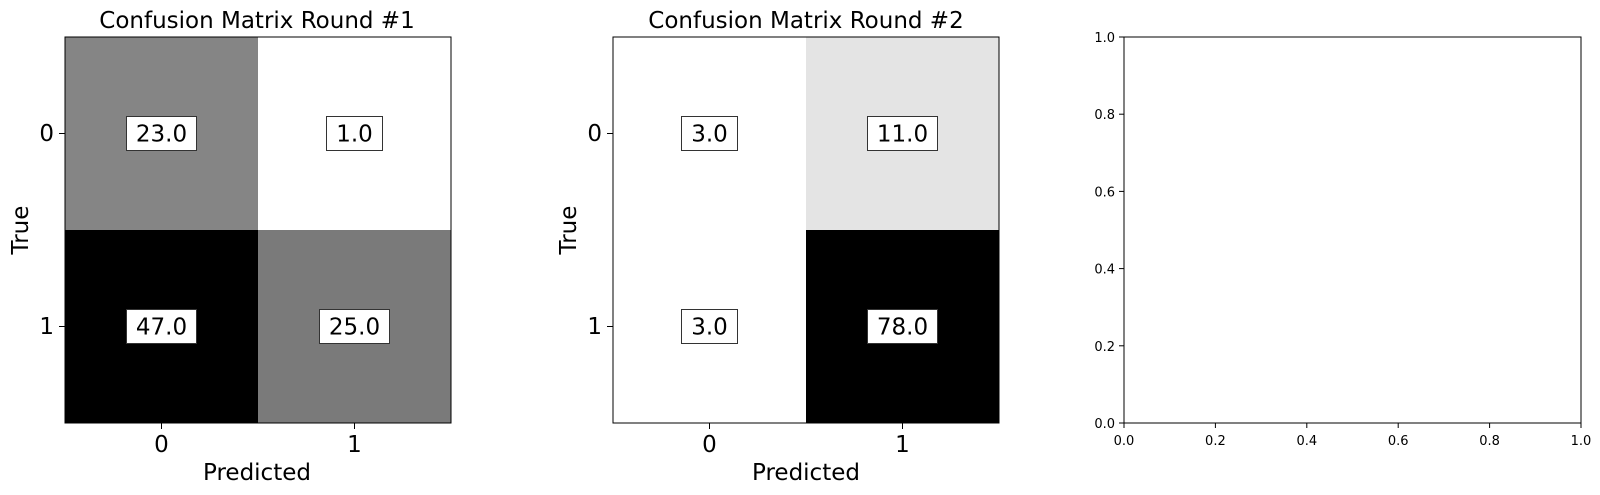 The height and width of the screenshot is (495, 1600). What do you see at coordinates (1104, 347) in the screenshot?
I see `y-tick-label: 0.2` at bounding box center [1104, 347].